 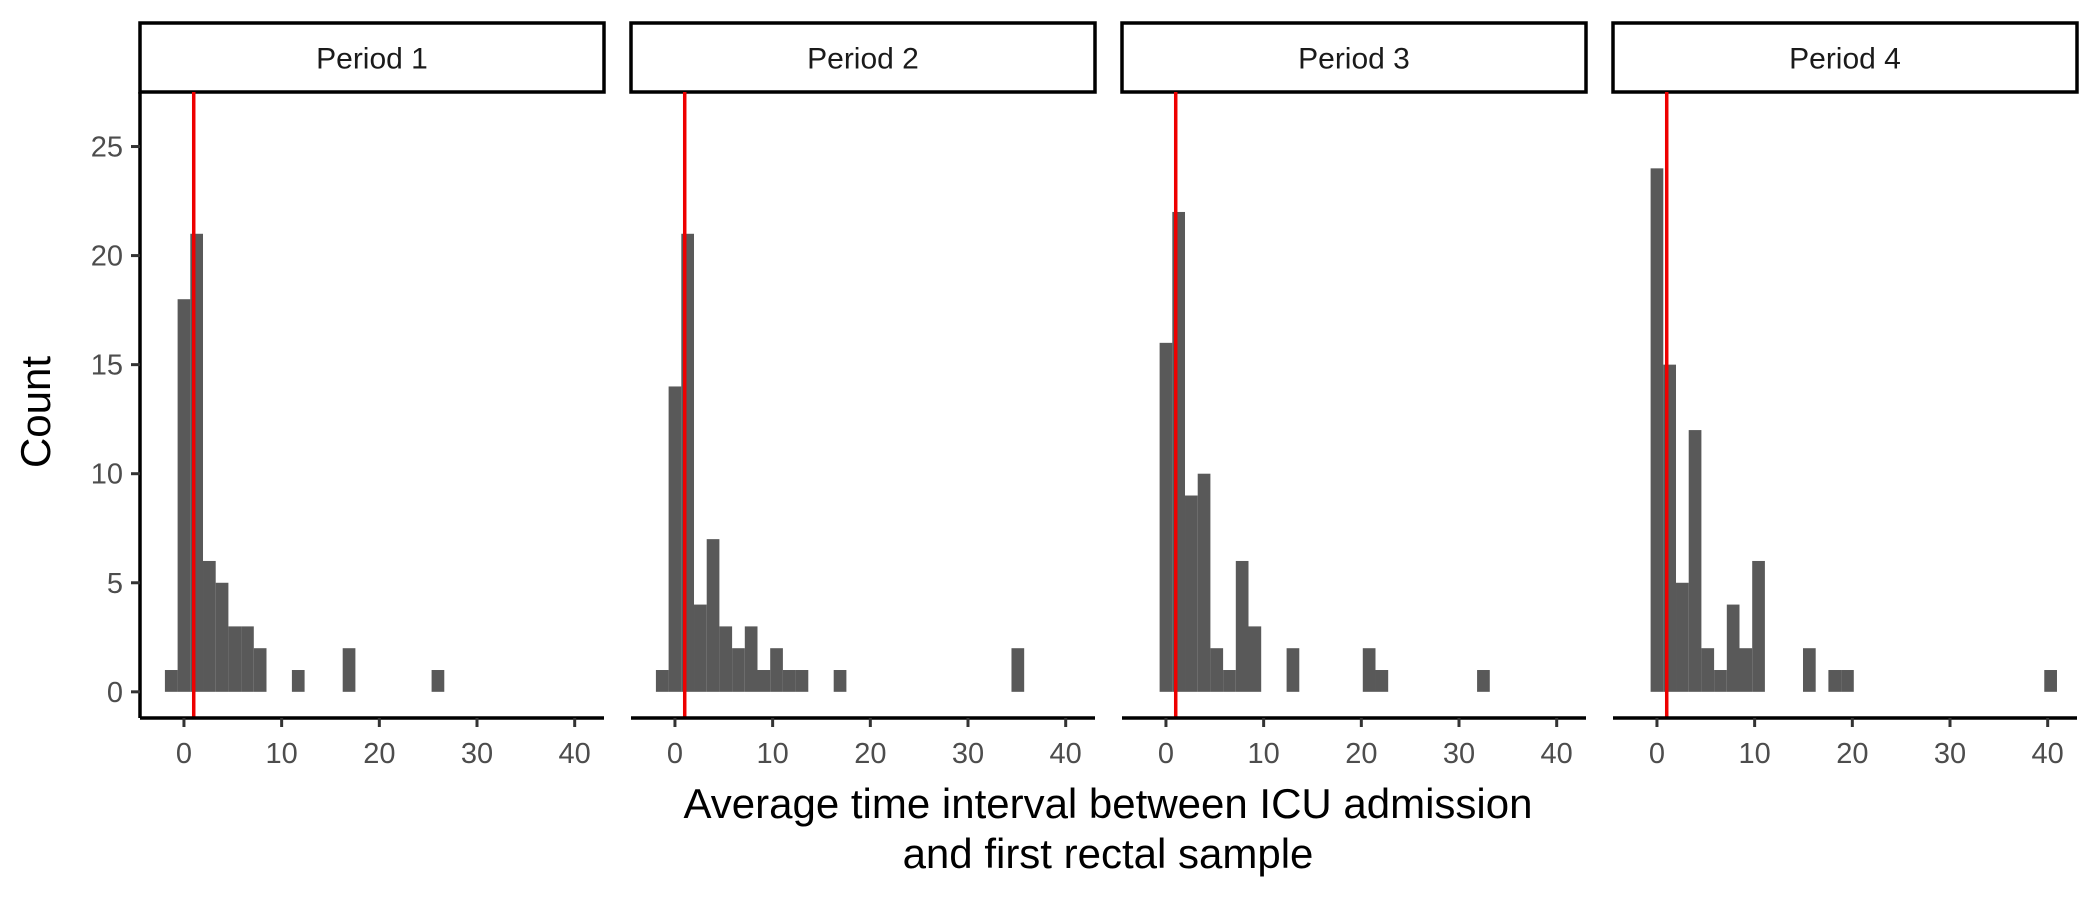 I want to click on y-tick-label: 15, so click(x=107, y=366).